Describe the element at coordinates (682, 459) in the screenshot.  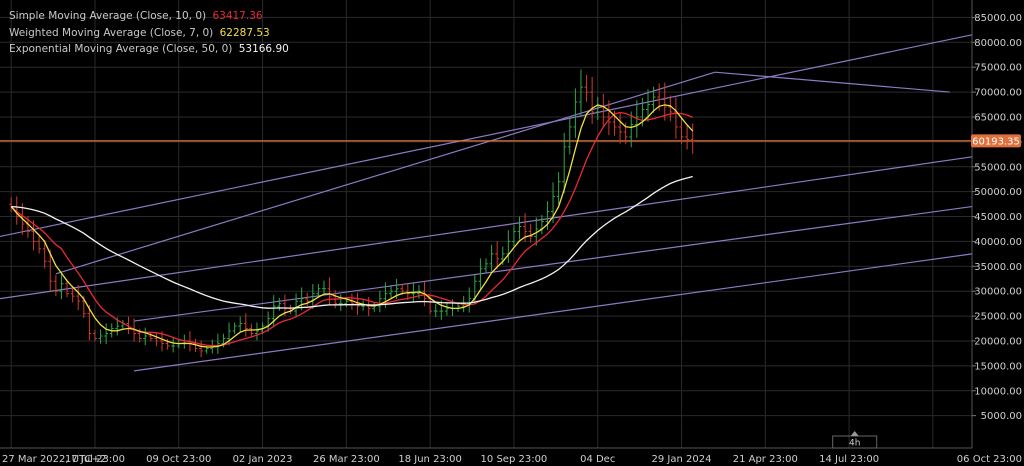
I see `x-tick-label: 29 Jan 2024` at that location.